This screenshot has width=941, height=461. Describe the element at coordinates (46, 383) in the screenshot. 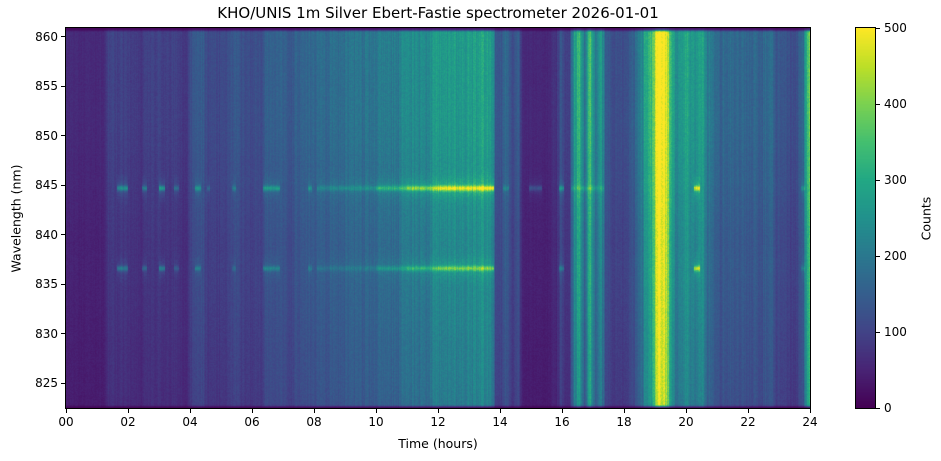

I see `y-tick-label: 825` at that location.